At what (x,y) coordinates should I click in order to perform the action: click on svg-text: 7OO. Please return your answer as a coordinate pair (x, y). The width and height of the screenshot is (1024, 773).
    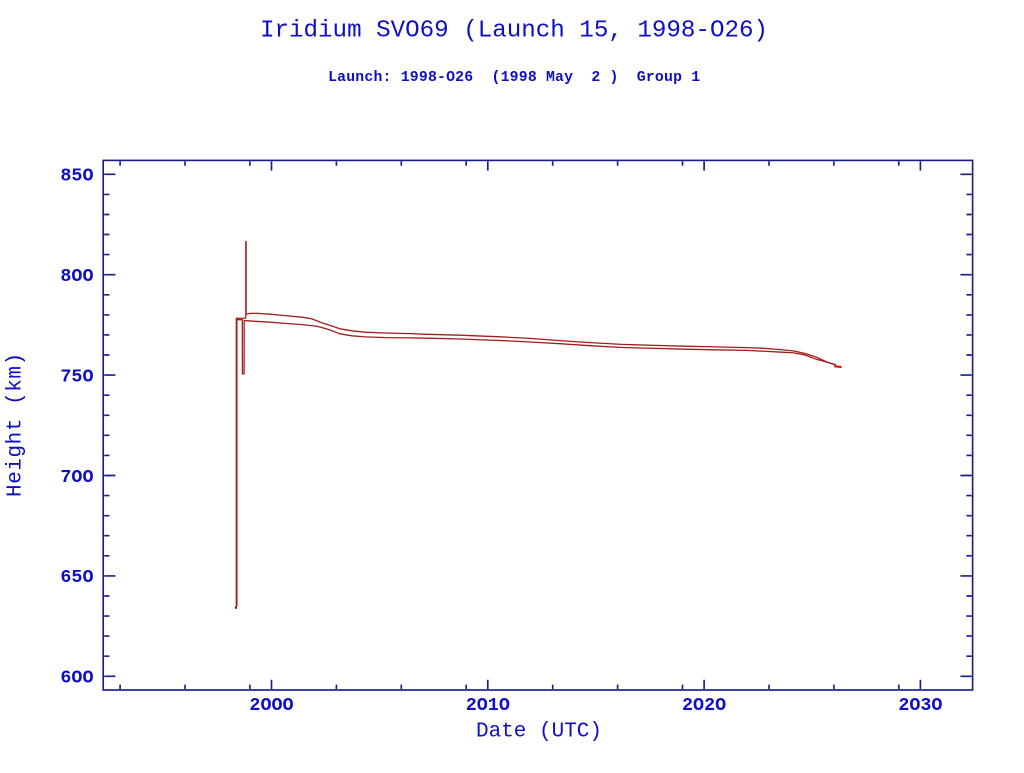
    Looking at the image, I should click on (76, 477).